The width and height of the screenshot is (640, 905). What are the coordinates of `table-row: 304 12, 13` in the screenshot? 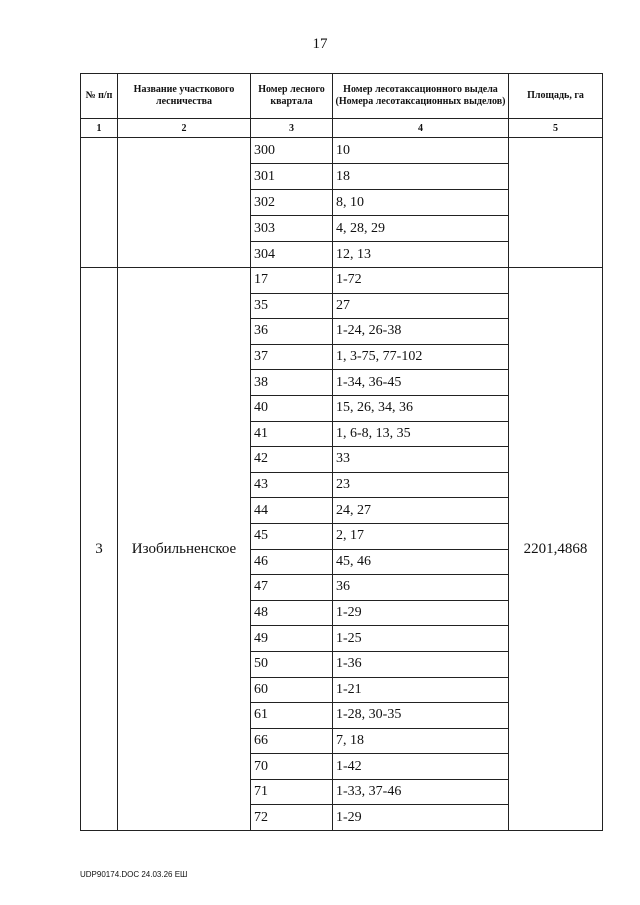 It's located at (342, 254).